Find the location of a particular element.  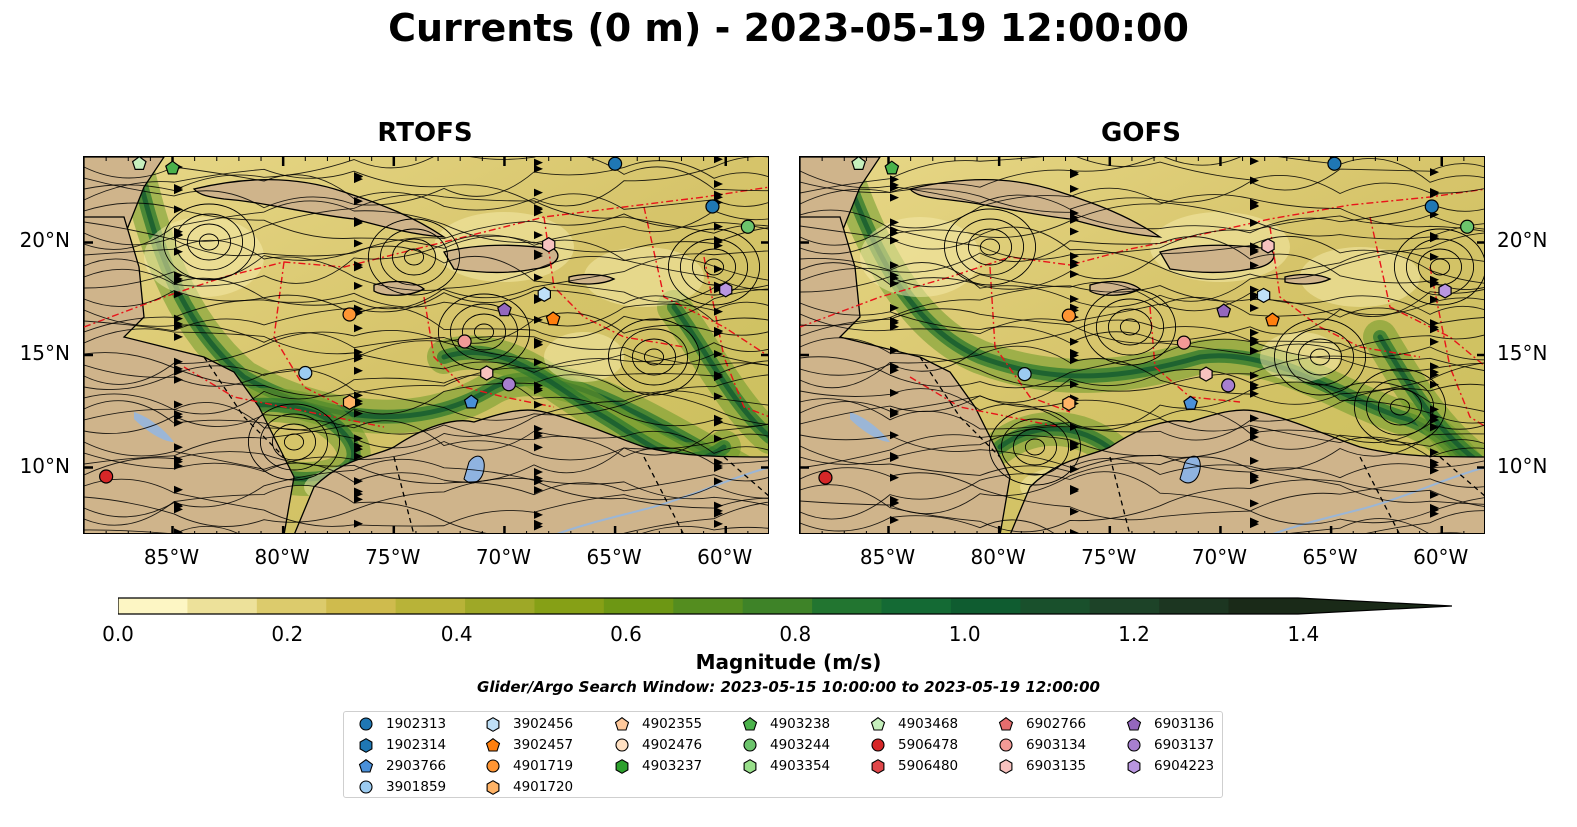

legend-label: 4901720 is located at coordinates (543, 787).